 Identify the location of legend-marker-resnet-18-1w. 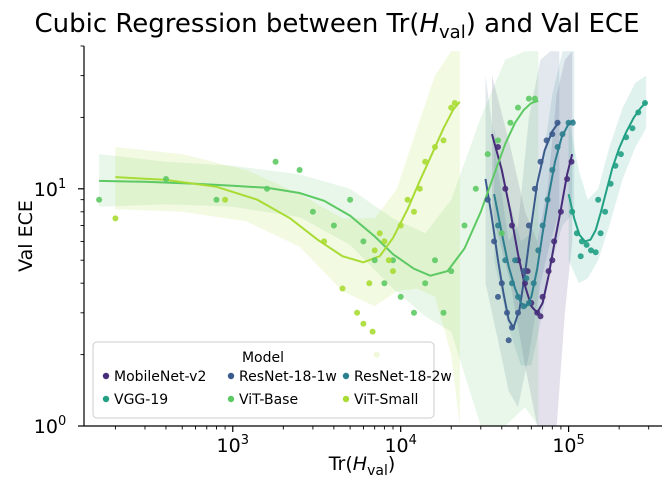
(231, 376).